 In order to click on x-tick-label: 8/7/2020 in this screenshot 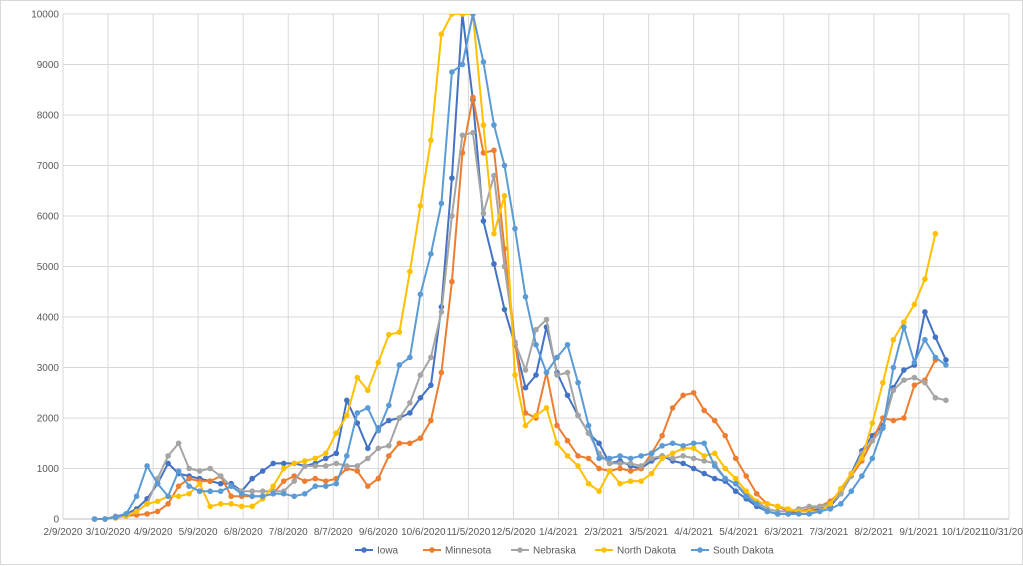, I will do `click(333, 532)`.